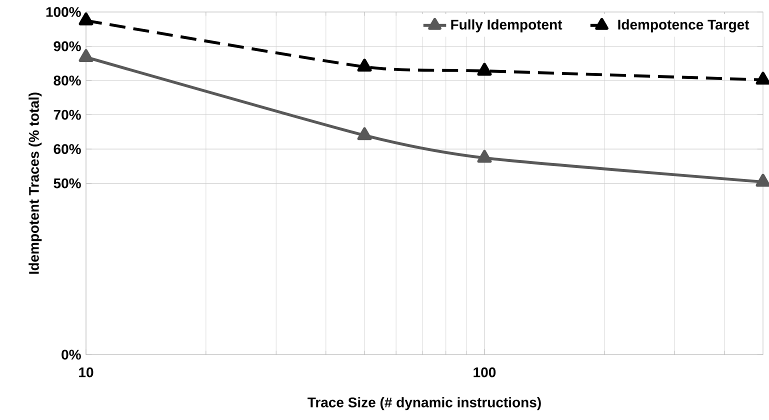 The image size is (769, 420). What do you see at coordinates (485, 372) in the screenshot?
I see `x-tick-label: 100` at bounding box center [485, 372].